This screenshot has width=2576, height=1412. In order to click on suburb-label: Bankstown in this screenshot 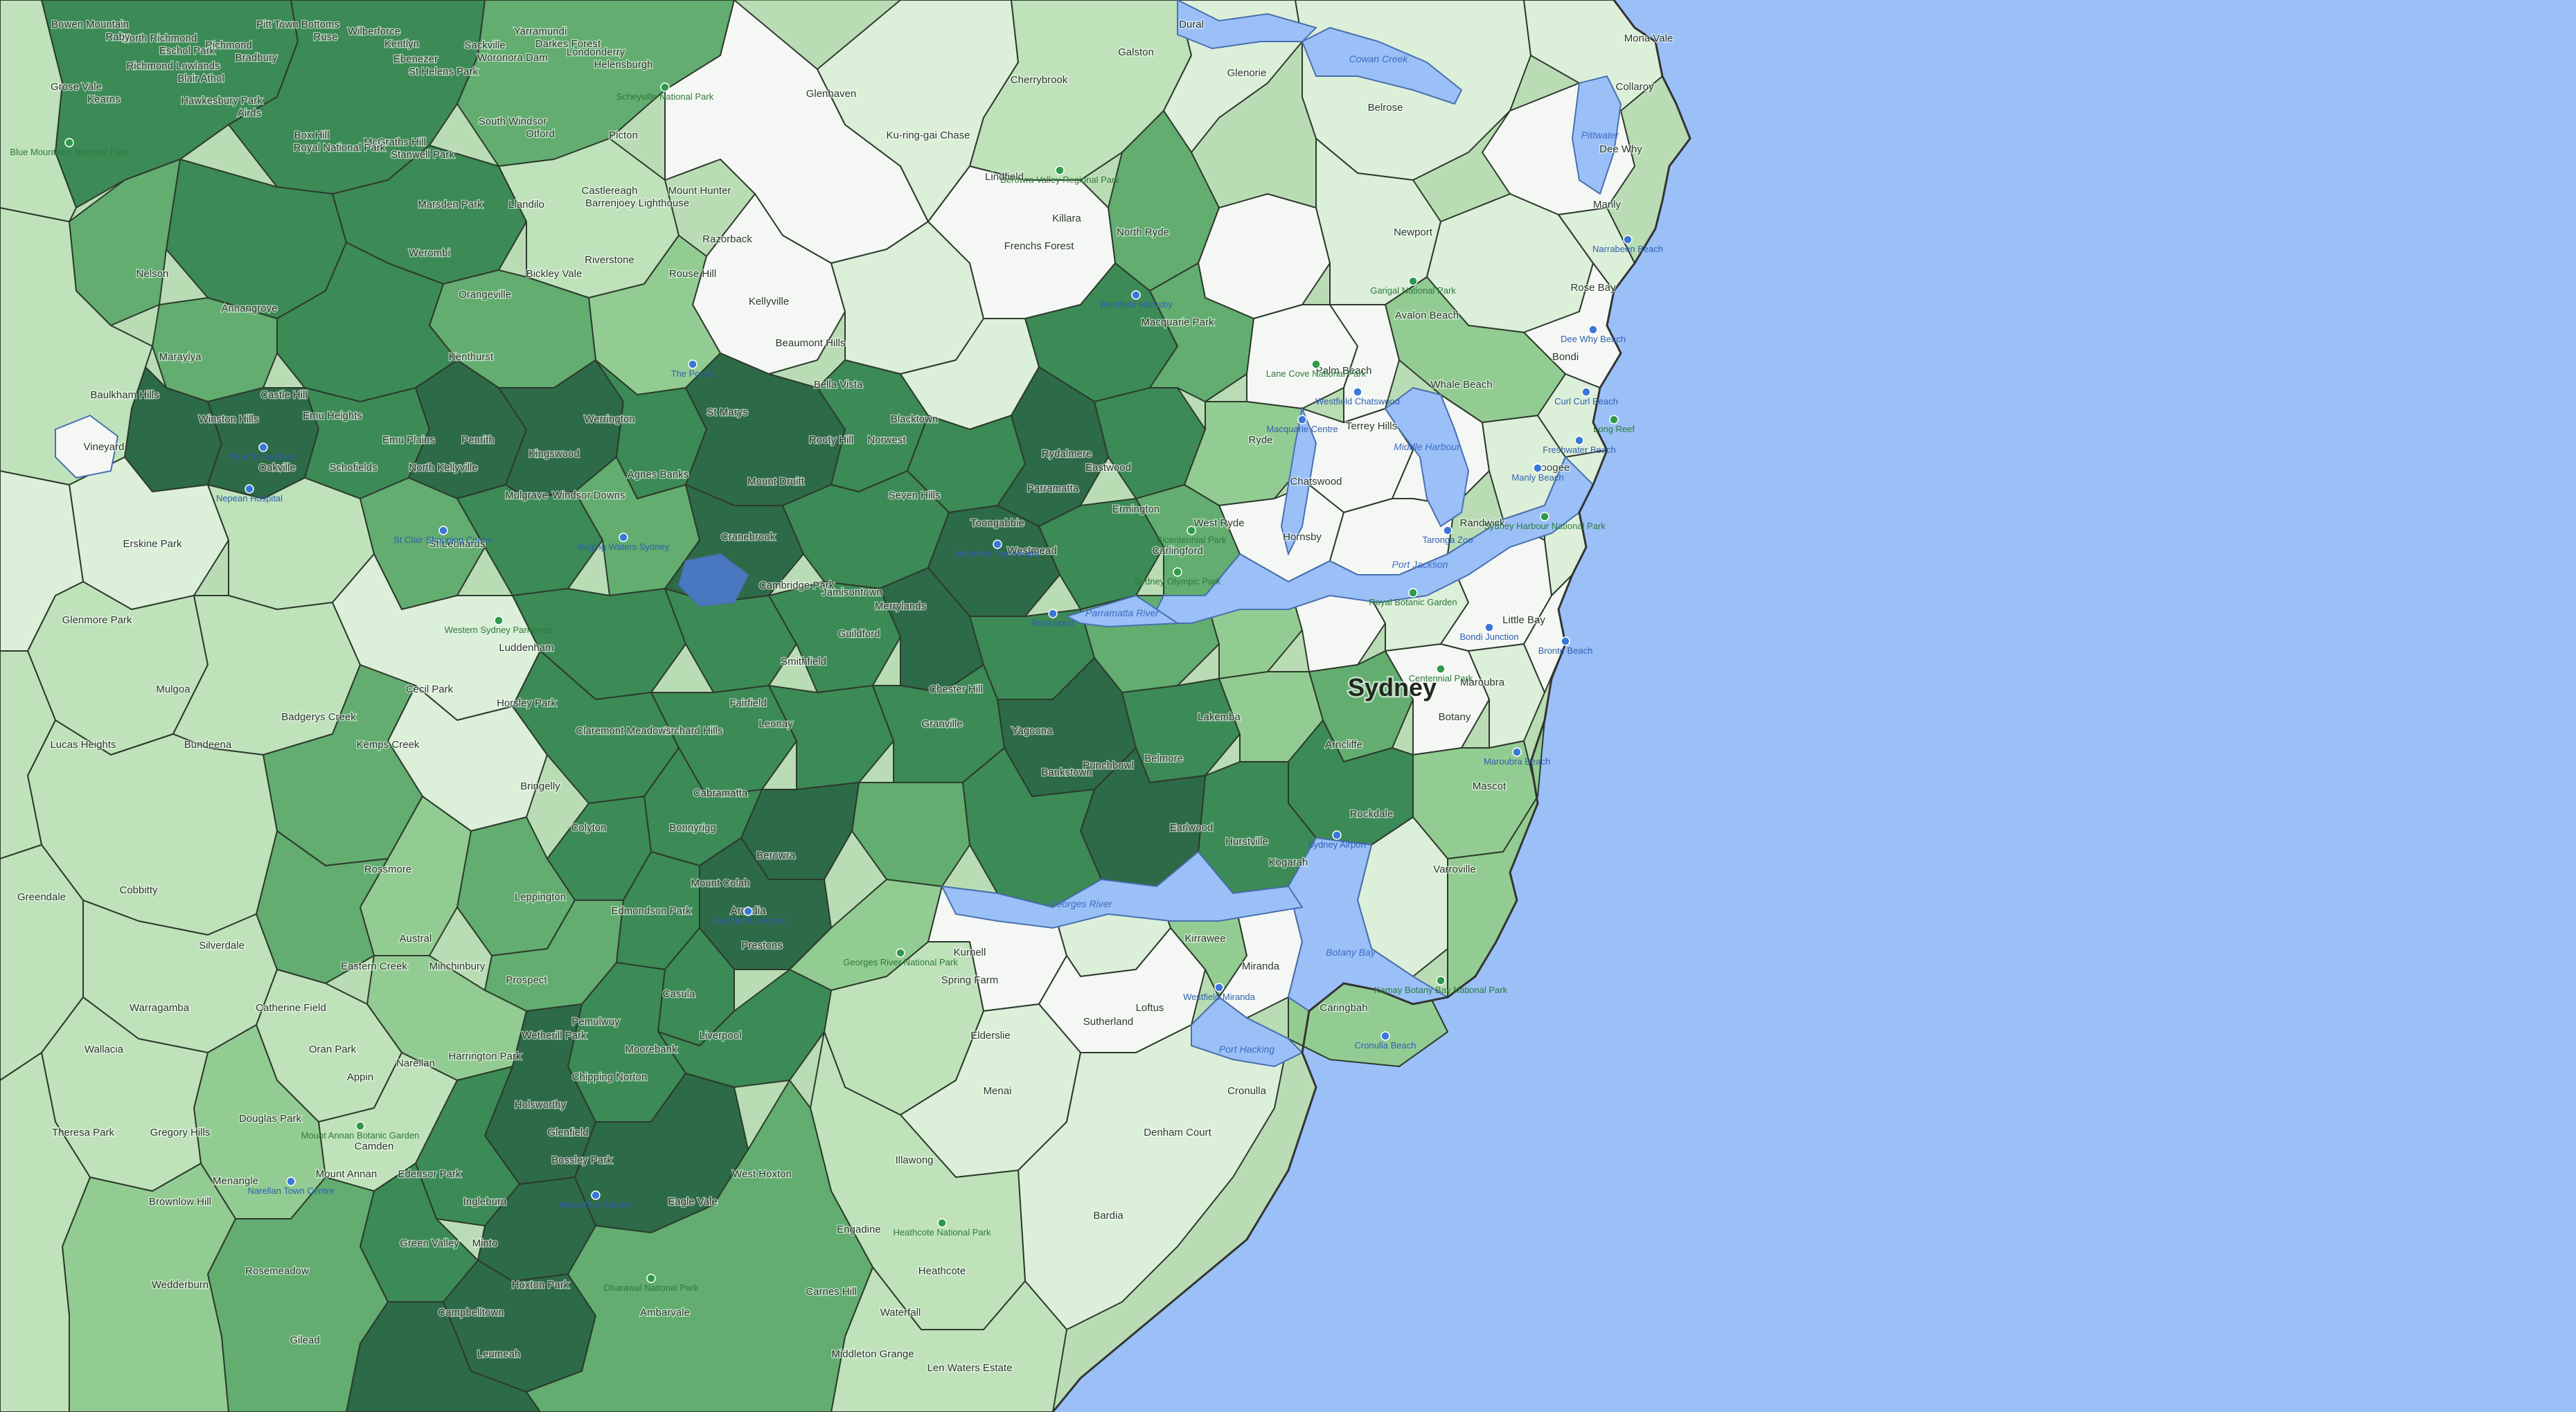, I will do `click(1066, 772)`.